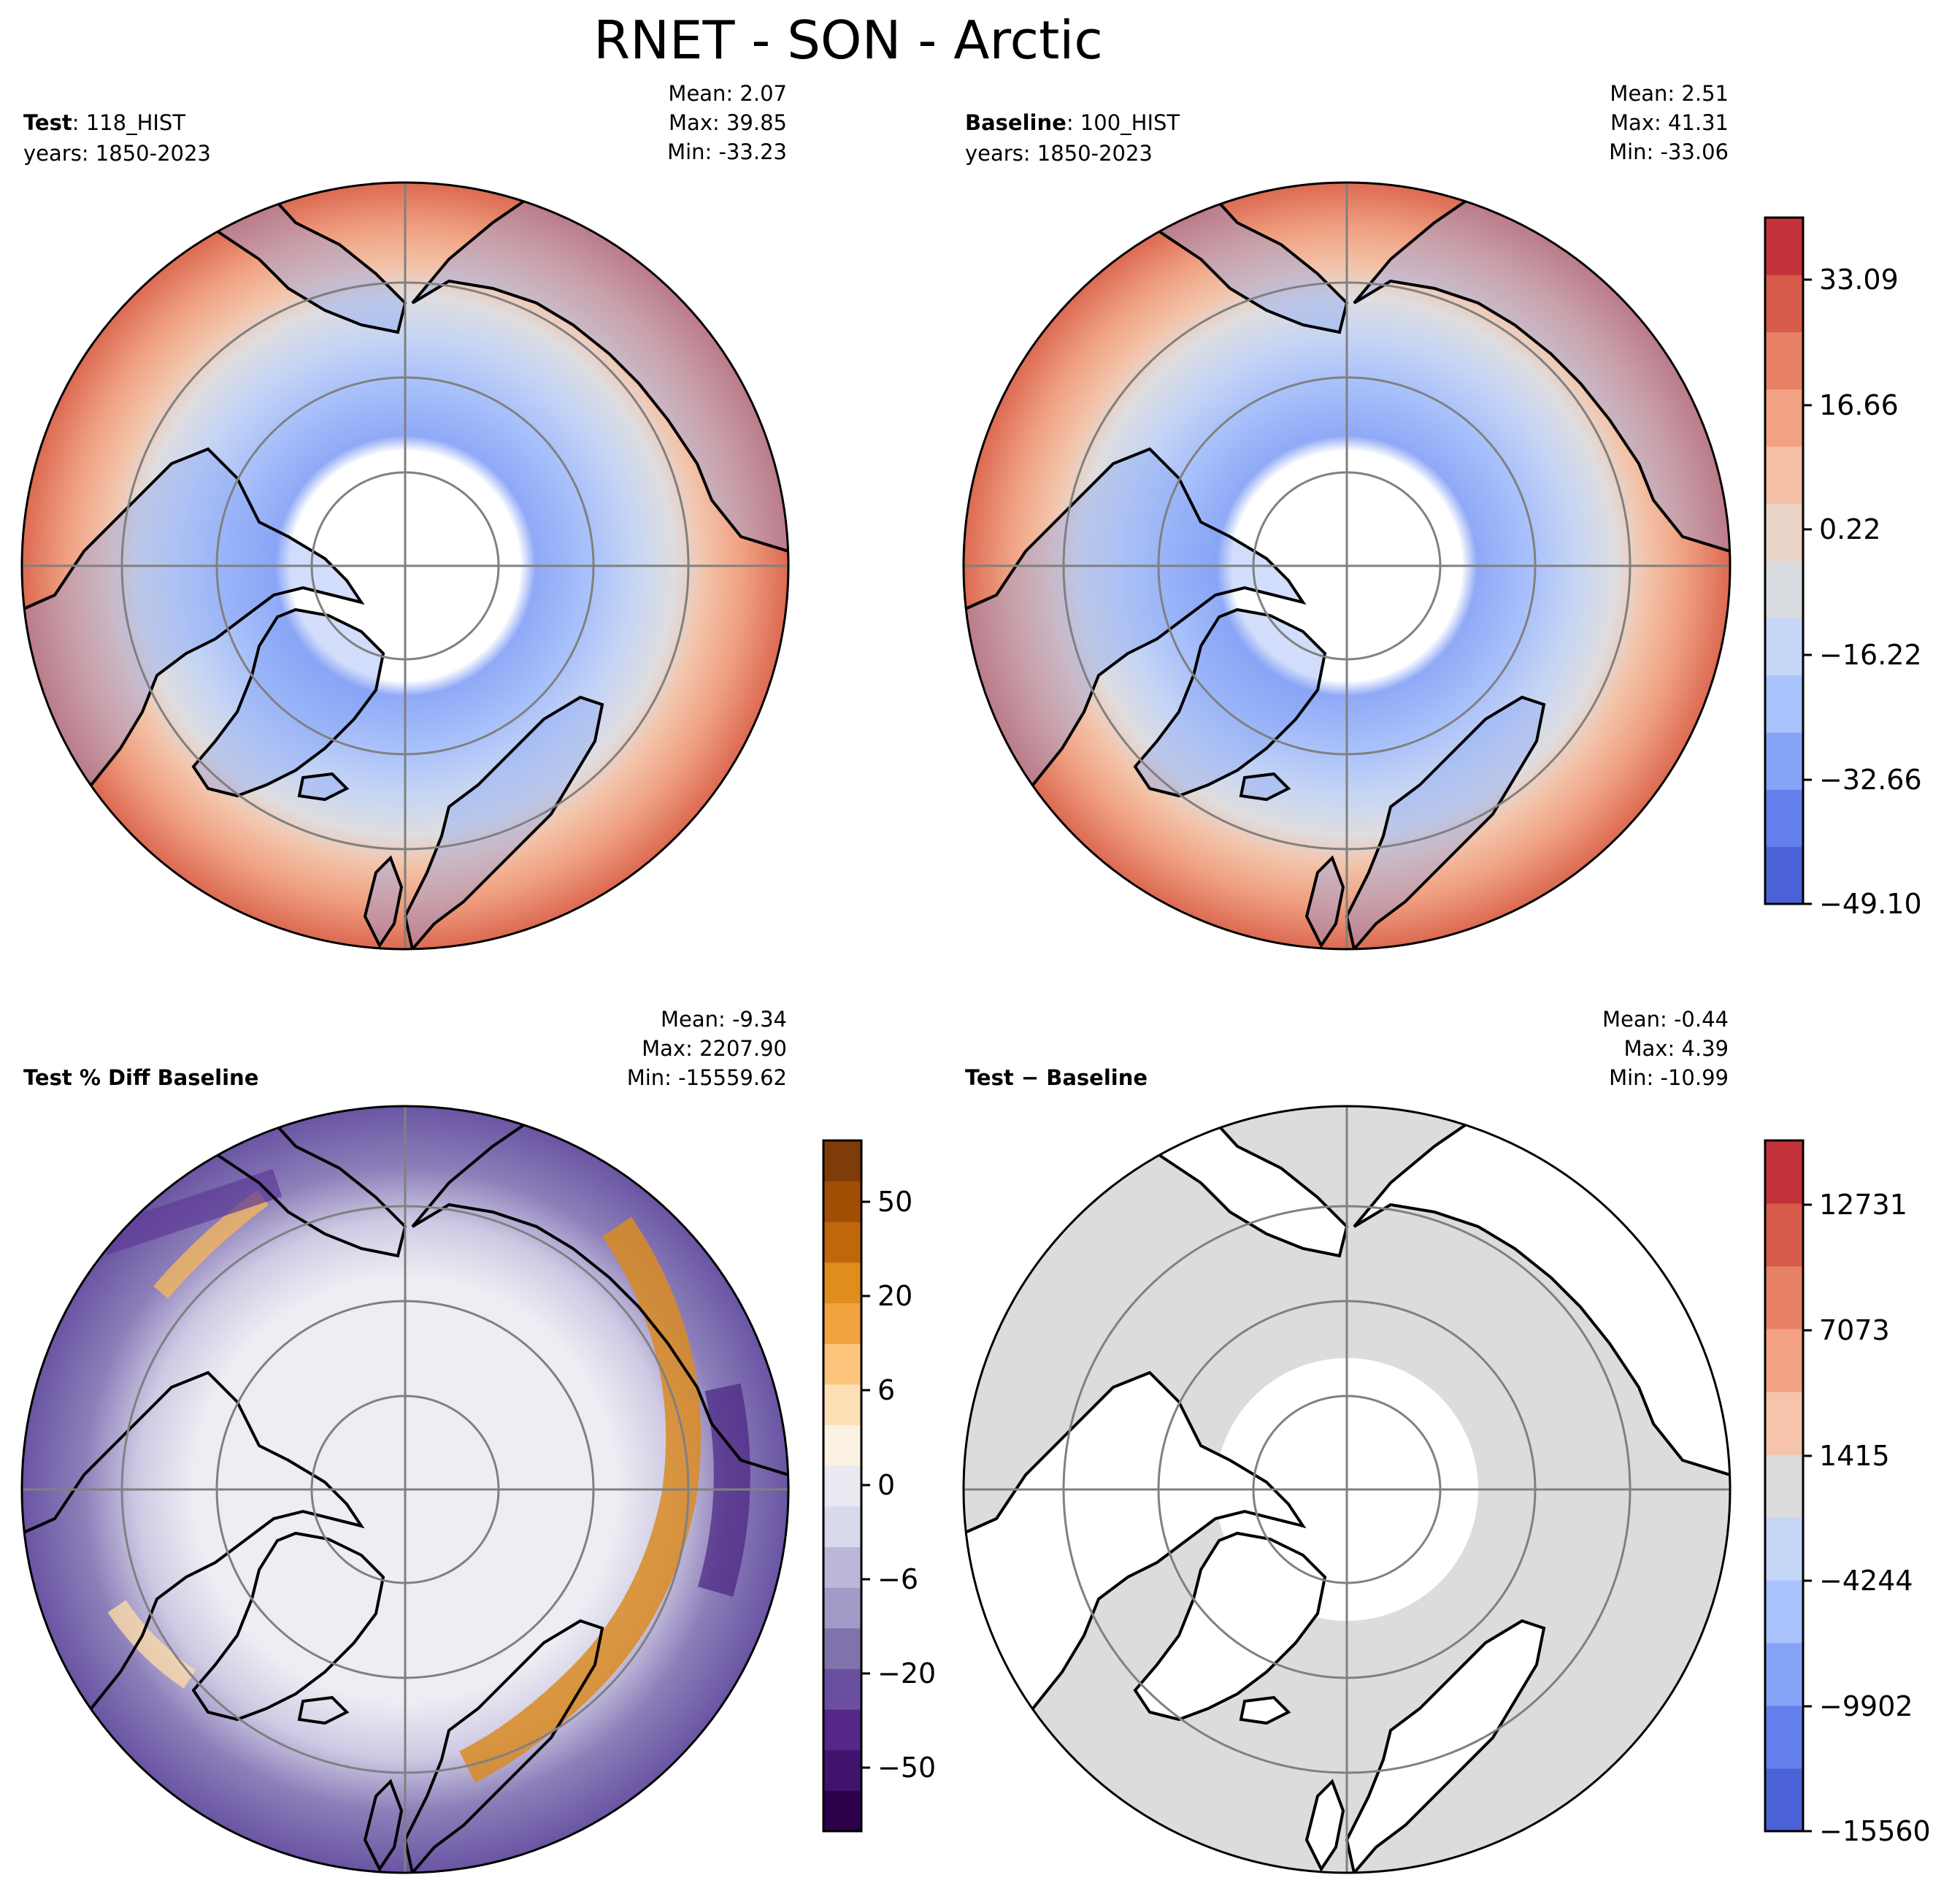 This screenshot has width=1960, height=1883. Describe the element at coordinates (724, 1019) in the screenshot. I see `pct-diff-mean: Mean: -9.34` at that location.